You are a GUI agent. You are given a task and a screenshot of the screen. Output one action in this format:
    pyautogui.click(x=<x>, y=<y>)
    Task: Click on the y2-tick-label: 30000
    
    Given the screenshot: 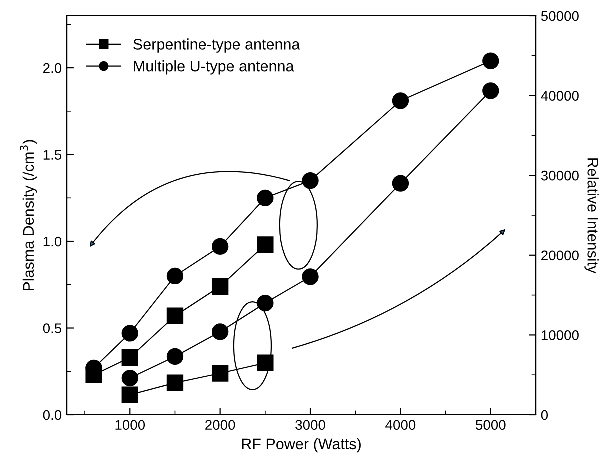 What is the action you would take?
    pyautogui.click(x=560, y=175)
    